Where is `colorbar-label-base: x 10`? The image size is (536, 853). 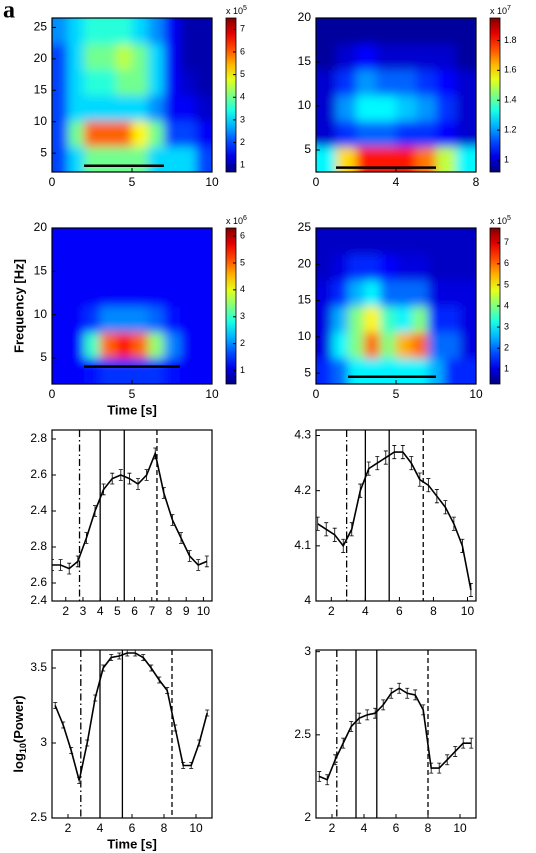
colorbar-label-base: x 10 is located at coordinates (234, 11).